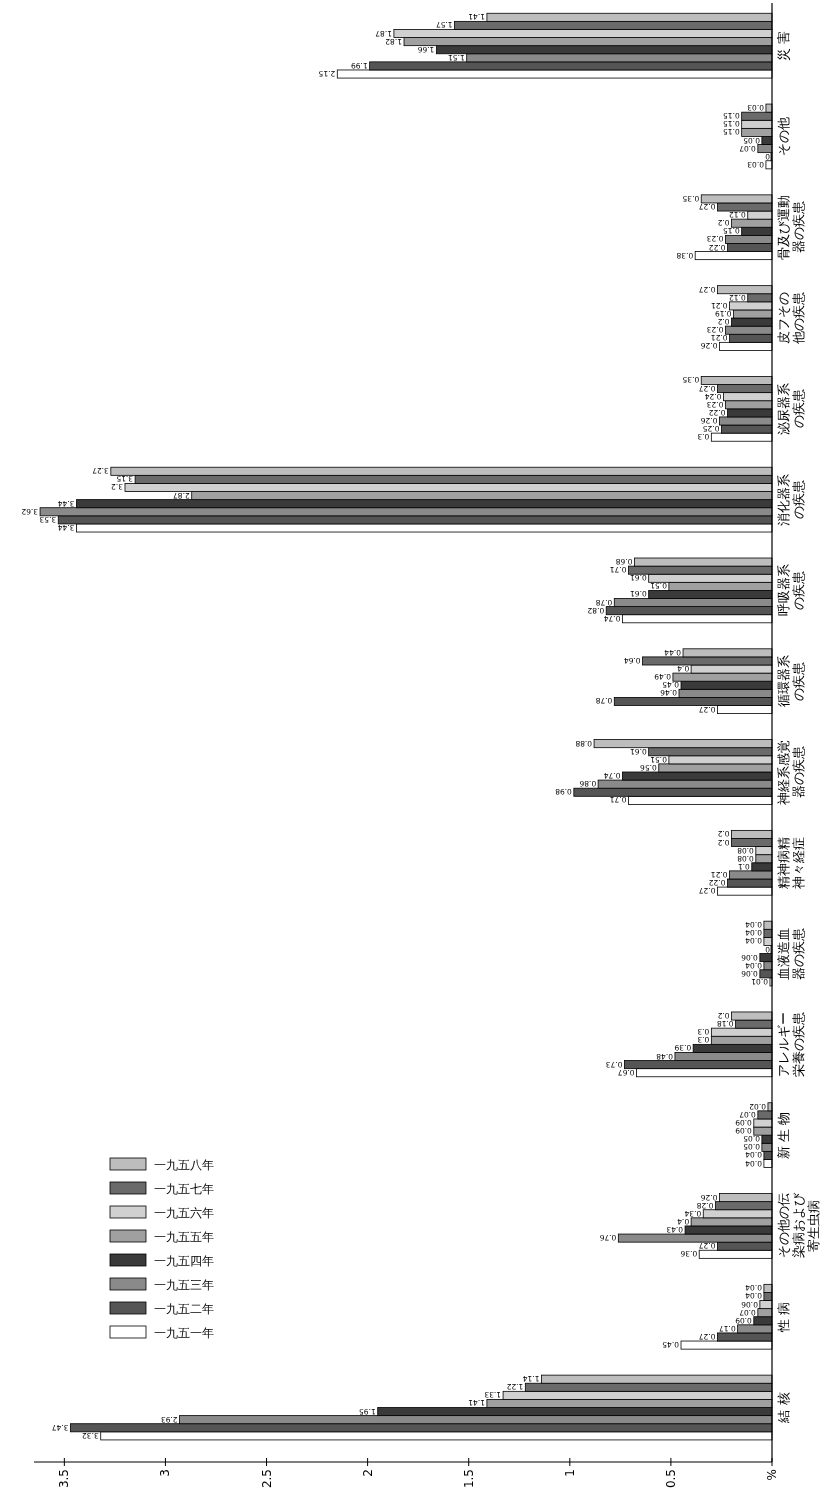 The height and width of the screenshot is (1493, 831). What do you see at coordinates (791, 408) in the screenshot?
I see `y-tick-label: 泌尿器系の疾患` at bounding box center [791, 408].